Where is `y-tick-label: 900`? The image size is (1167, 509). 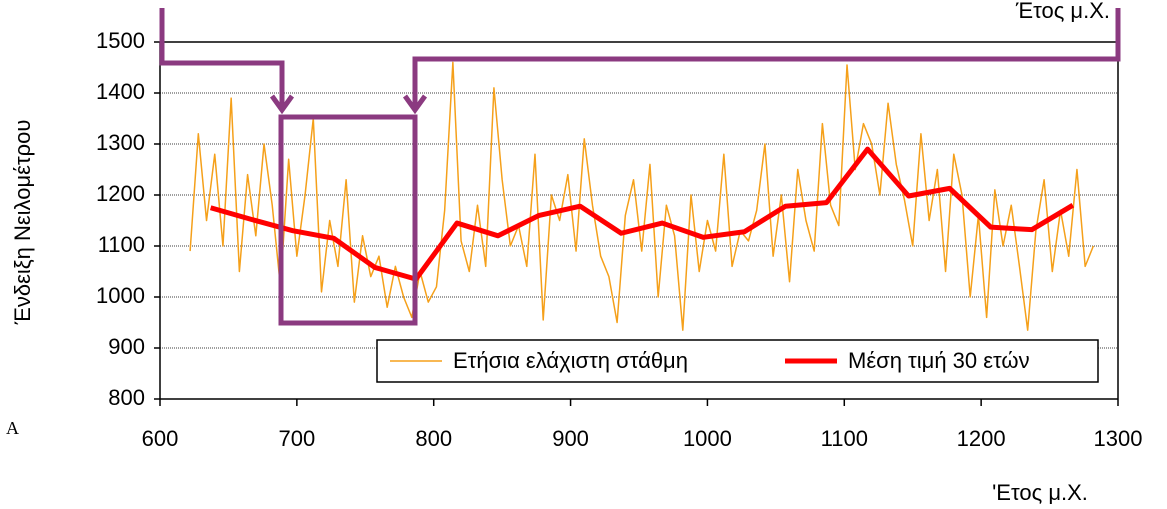
y-tick-label: 900 is located at coordinates (126, 346).